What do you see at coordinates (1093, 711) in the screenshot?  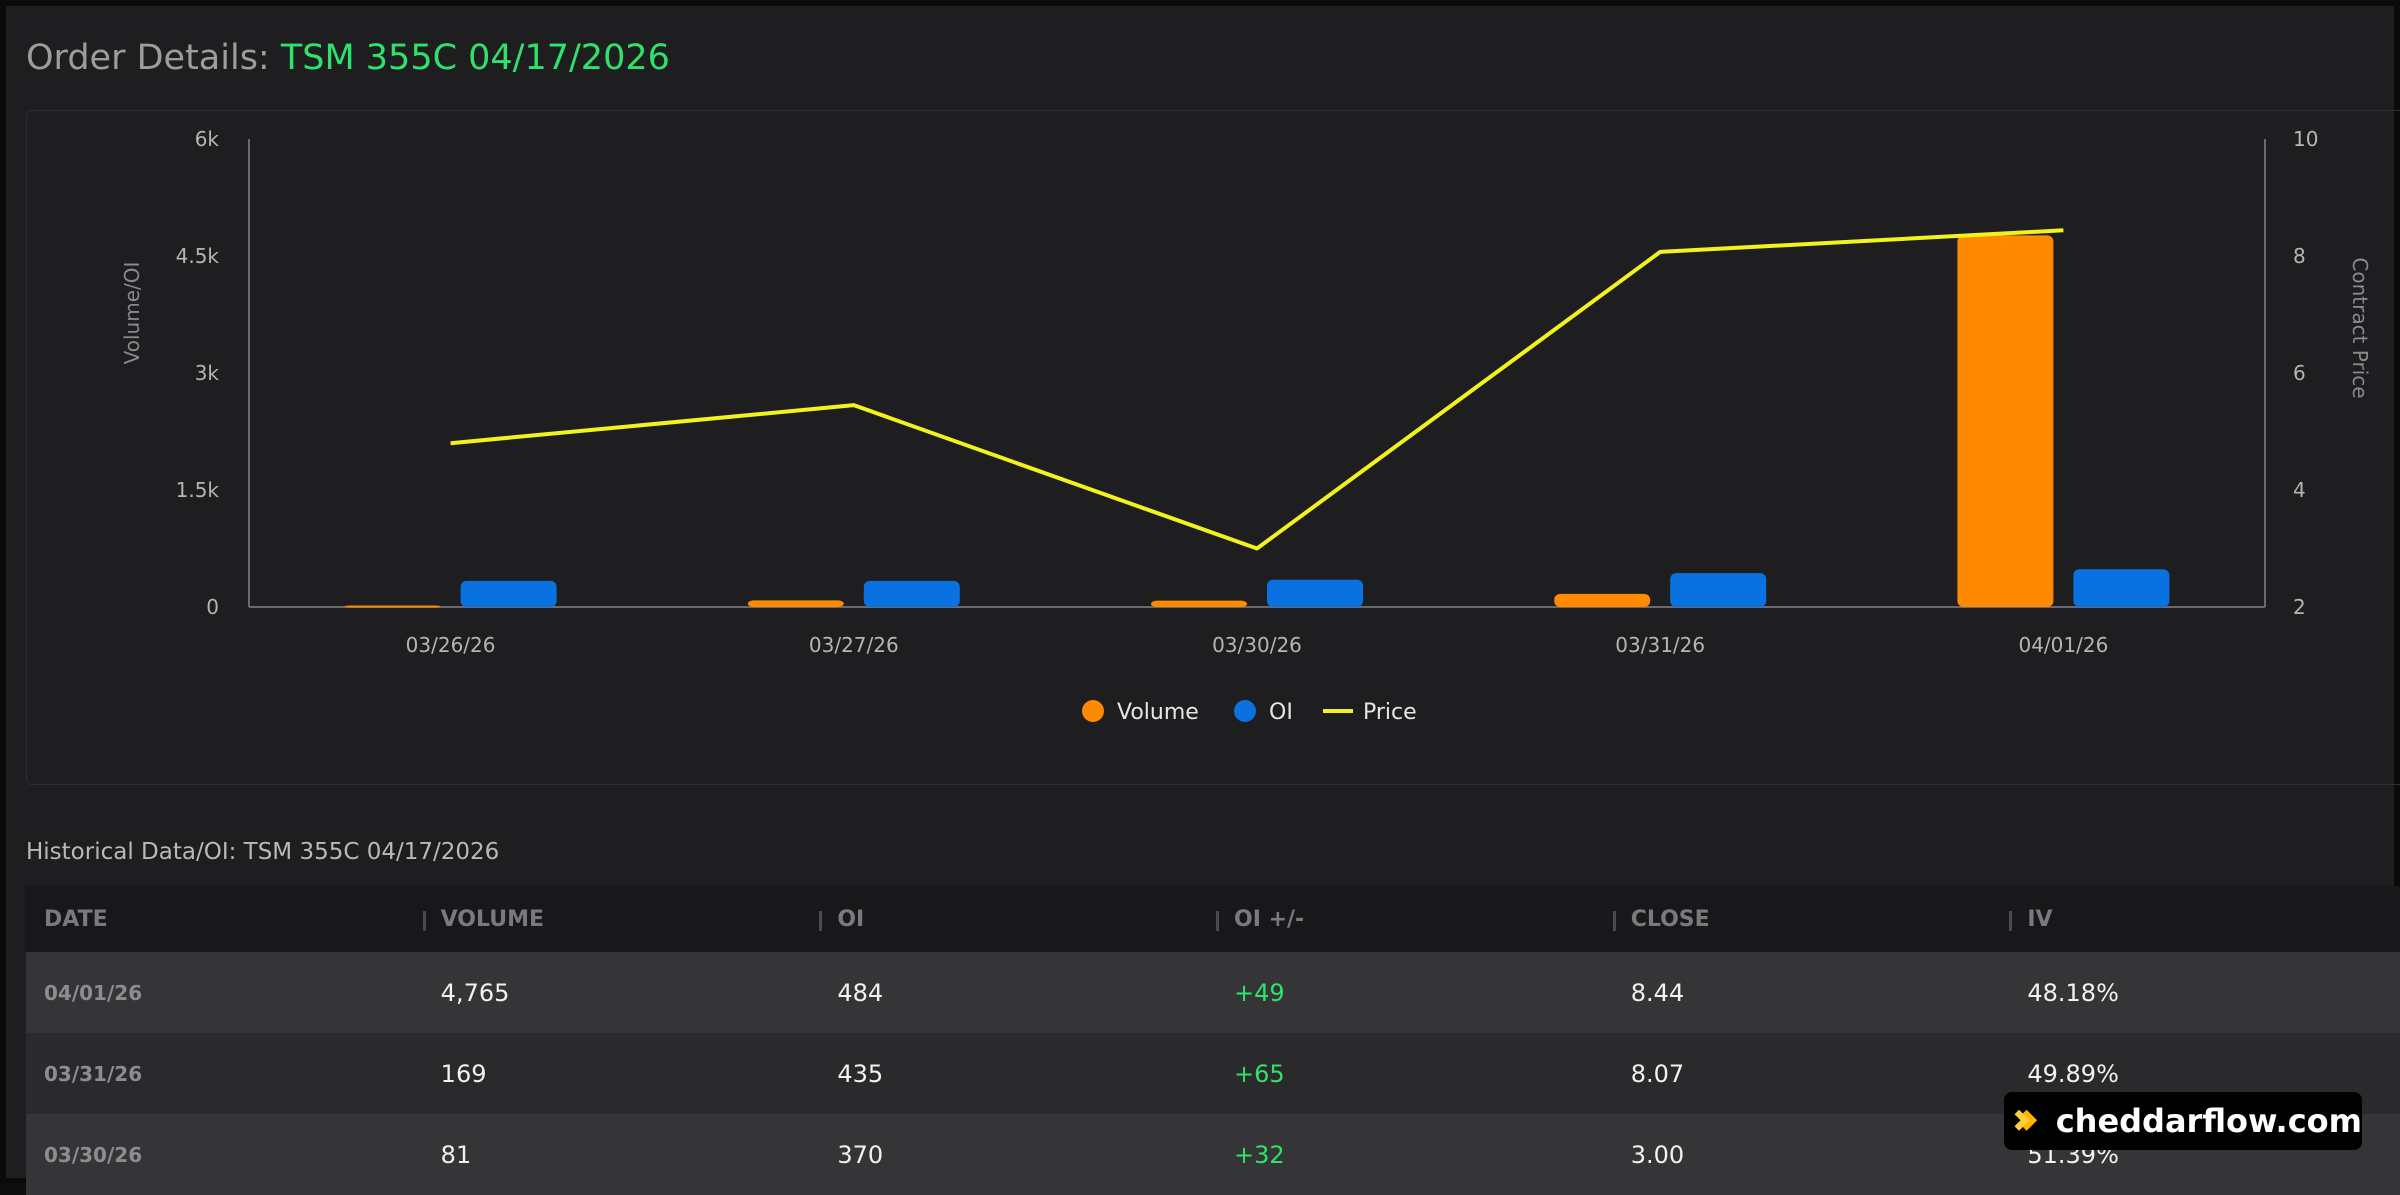 I see `legend-volume-marker` at bounding box center [1093, 711].